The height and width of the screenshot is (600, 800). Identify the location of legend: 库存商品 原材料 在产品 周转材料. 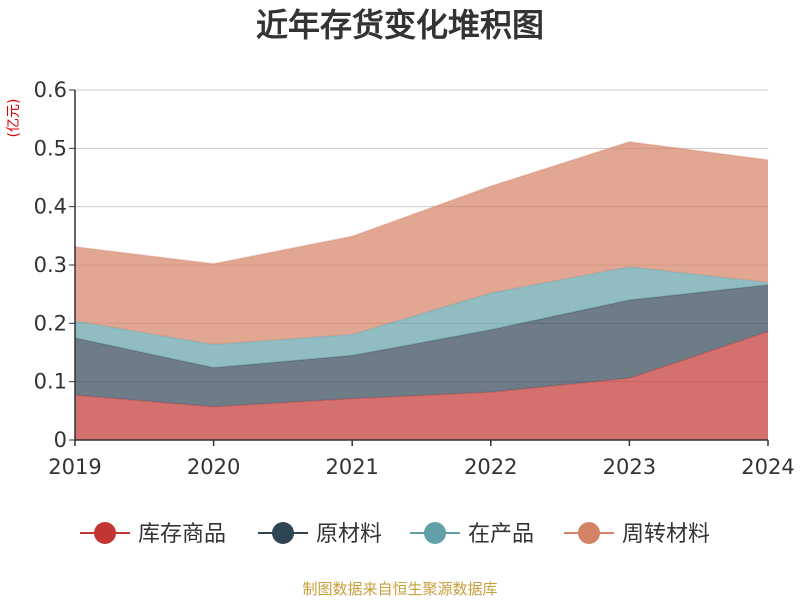
(395, 534).